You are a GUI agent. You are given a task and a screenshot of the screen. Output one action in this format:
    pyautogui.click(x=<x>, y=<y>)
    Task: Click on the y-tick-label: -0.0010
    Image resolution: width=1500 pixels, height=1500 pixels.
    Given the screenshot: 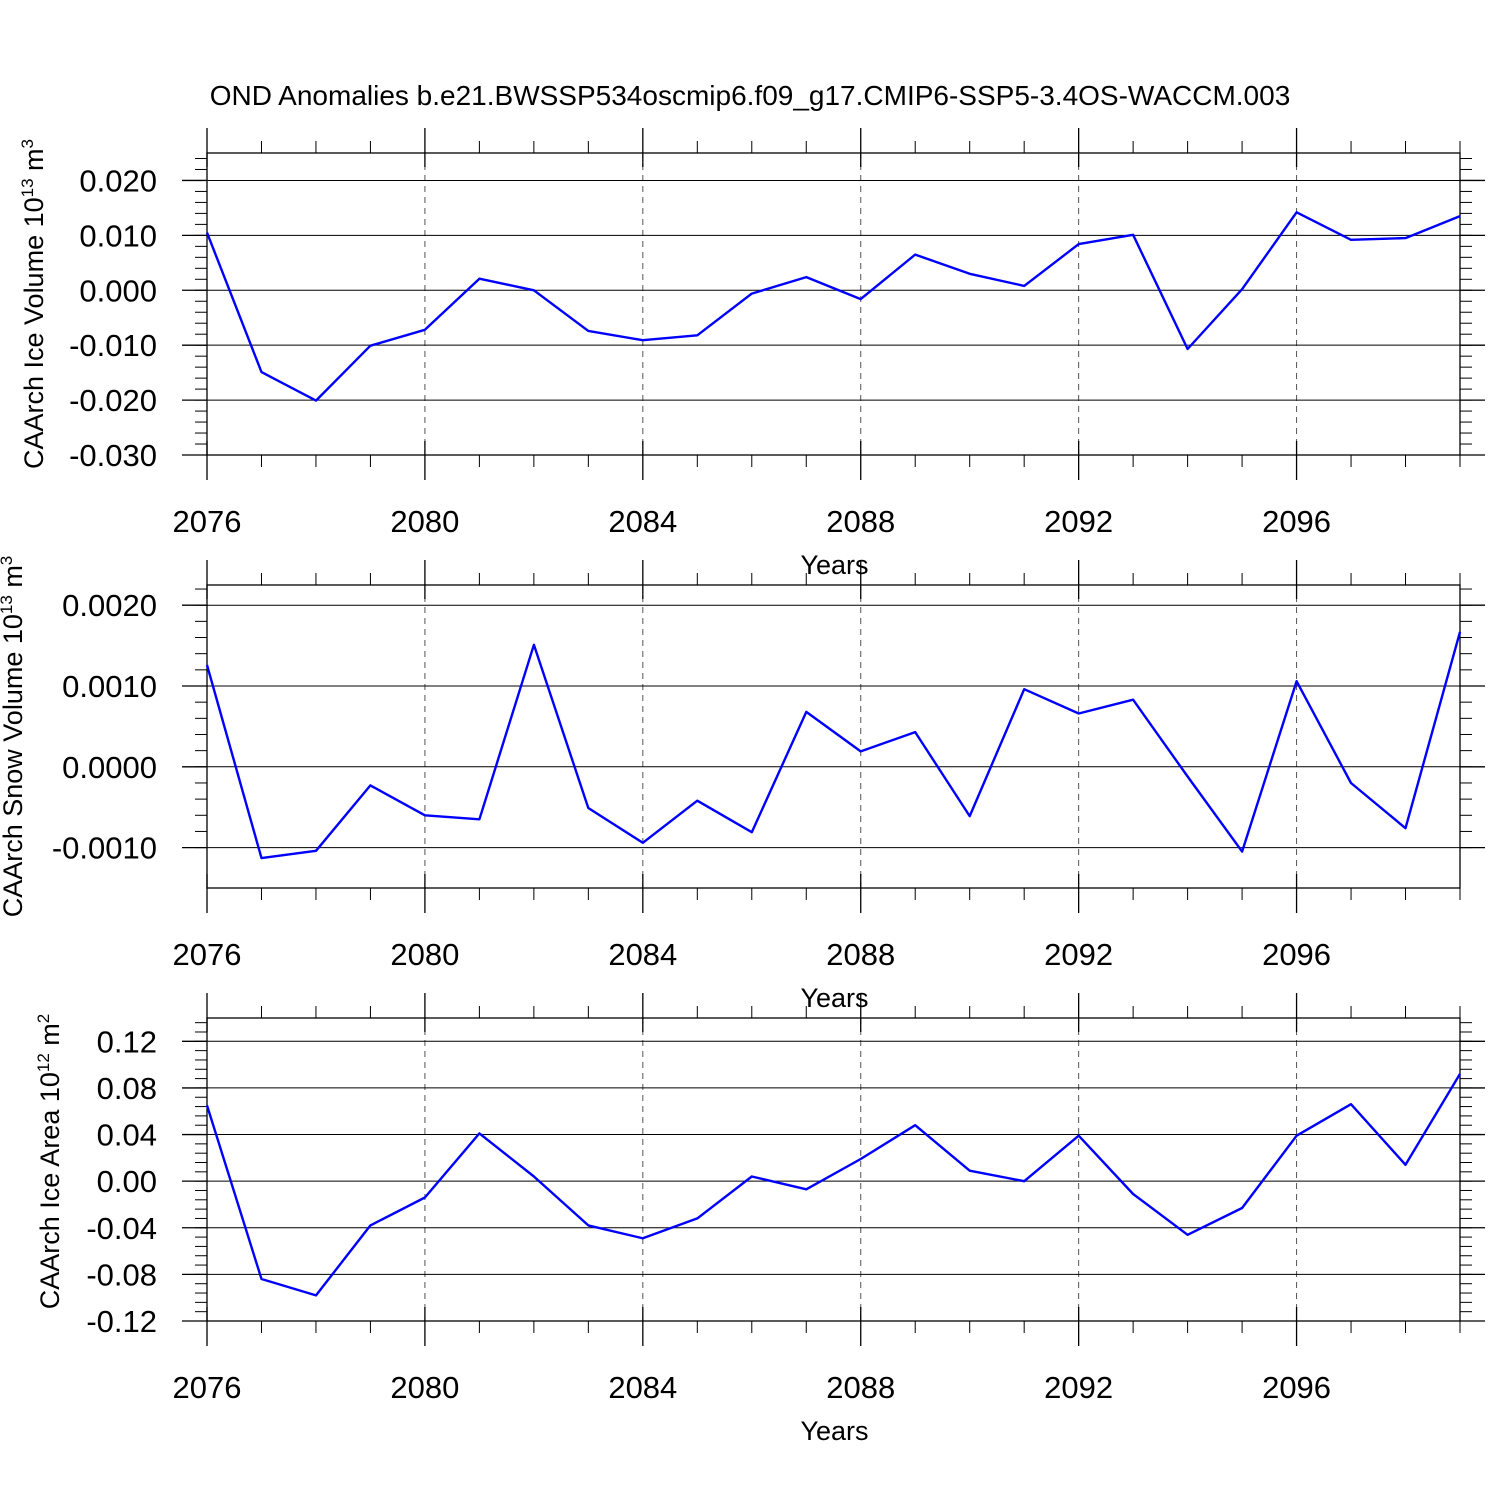 What is the action you would take?
    pyautogui.click(x=104, y=848)
    